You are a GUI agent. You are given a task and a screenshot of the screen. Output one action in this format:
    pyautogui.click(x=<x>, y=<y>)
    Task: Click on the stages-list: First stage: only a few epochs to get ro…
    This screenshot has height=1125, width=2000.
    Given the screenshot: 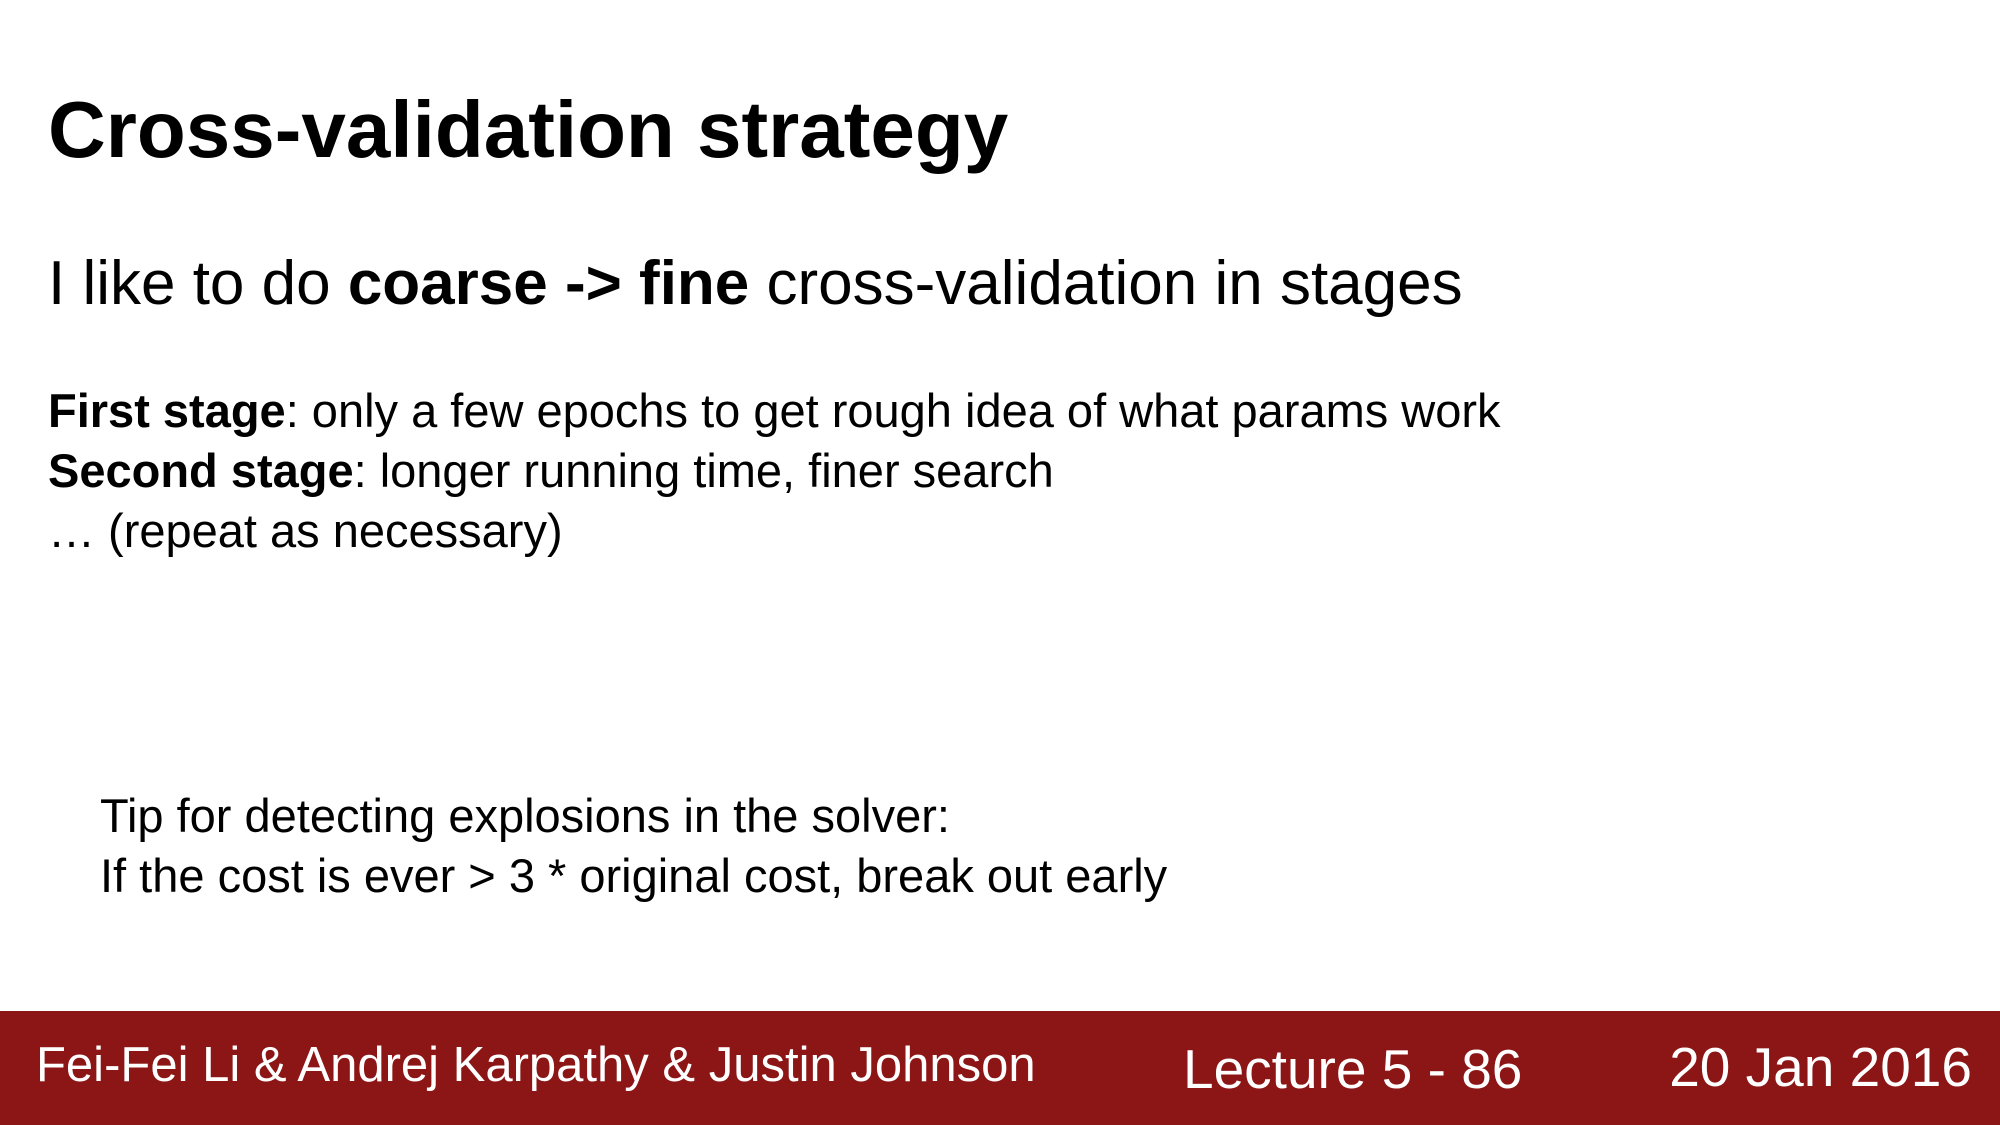 What is the action you would take?
    pyautogui.click(x=774, y=471)
    